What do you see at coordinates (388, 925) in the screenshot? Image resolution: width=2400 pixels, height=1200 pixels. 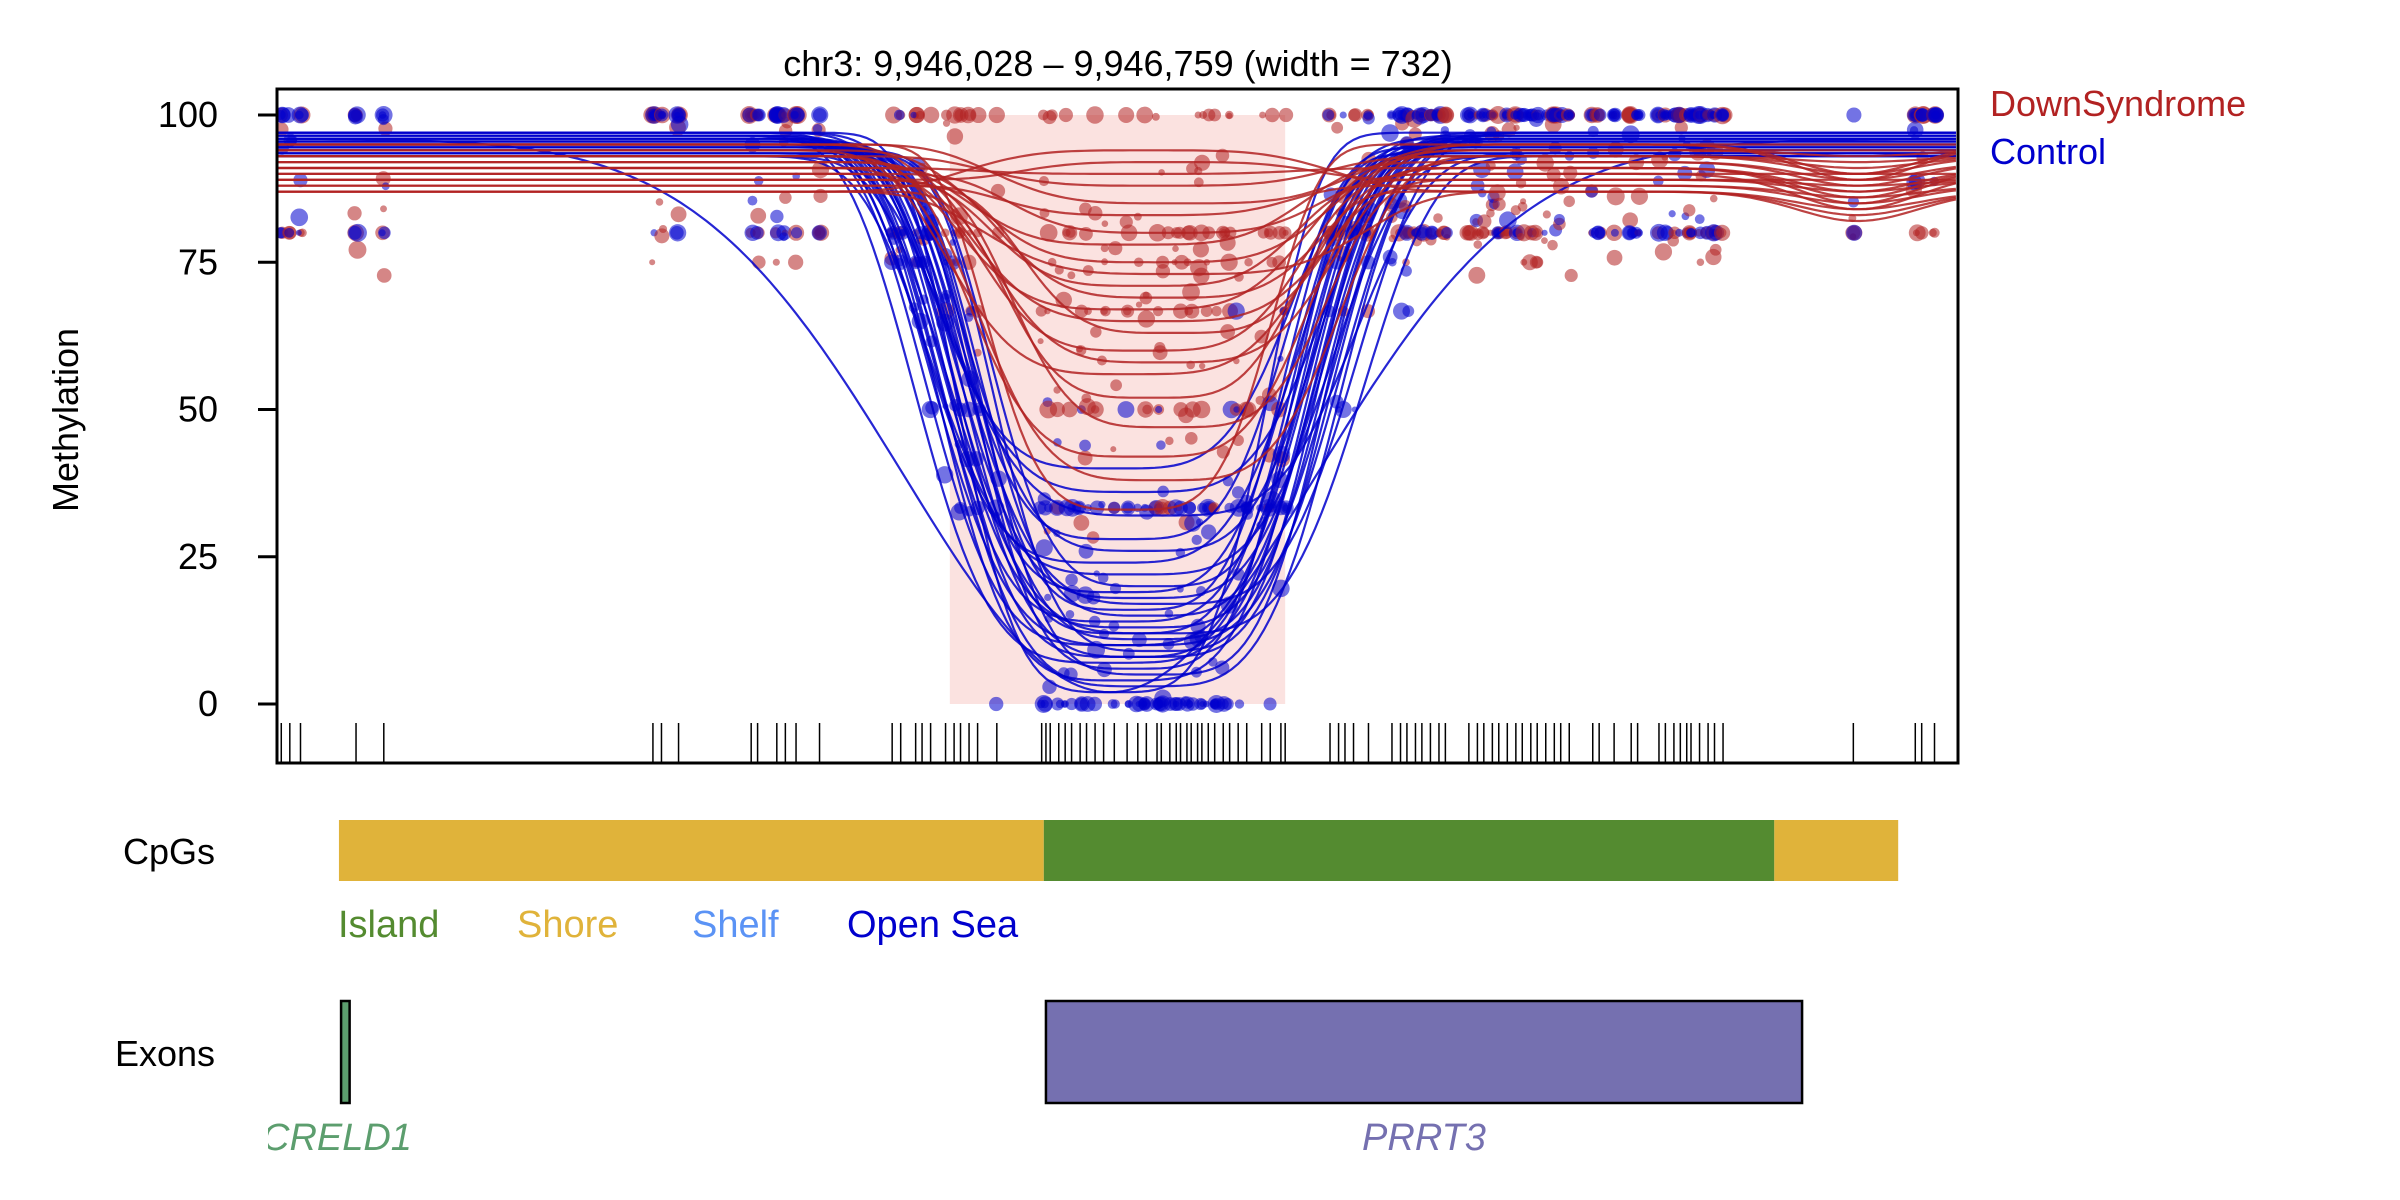 I see `legend-island: Island` at bounding box center [388, 925].